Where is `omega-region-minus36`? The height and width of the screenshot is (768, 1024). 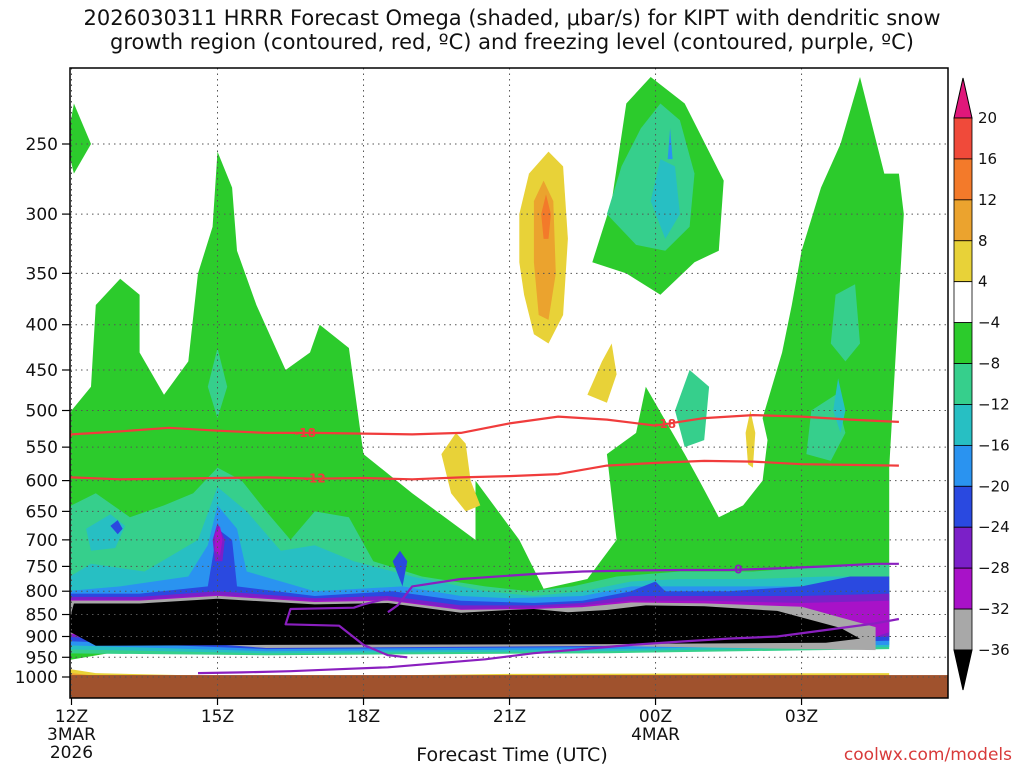 omega-region-minus36 is located at coordinates (465, 622).